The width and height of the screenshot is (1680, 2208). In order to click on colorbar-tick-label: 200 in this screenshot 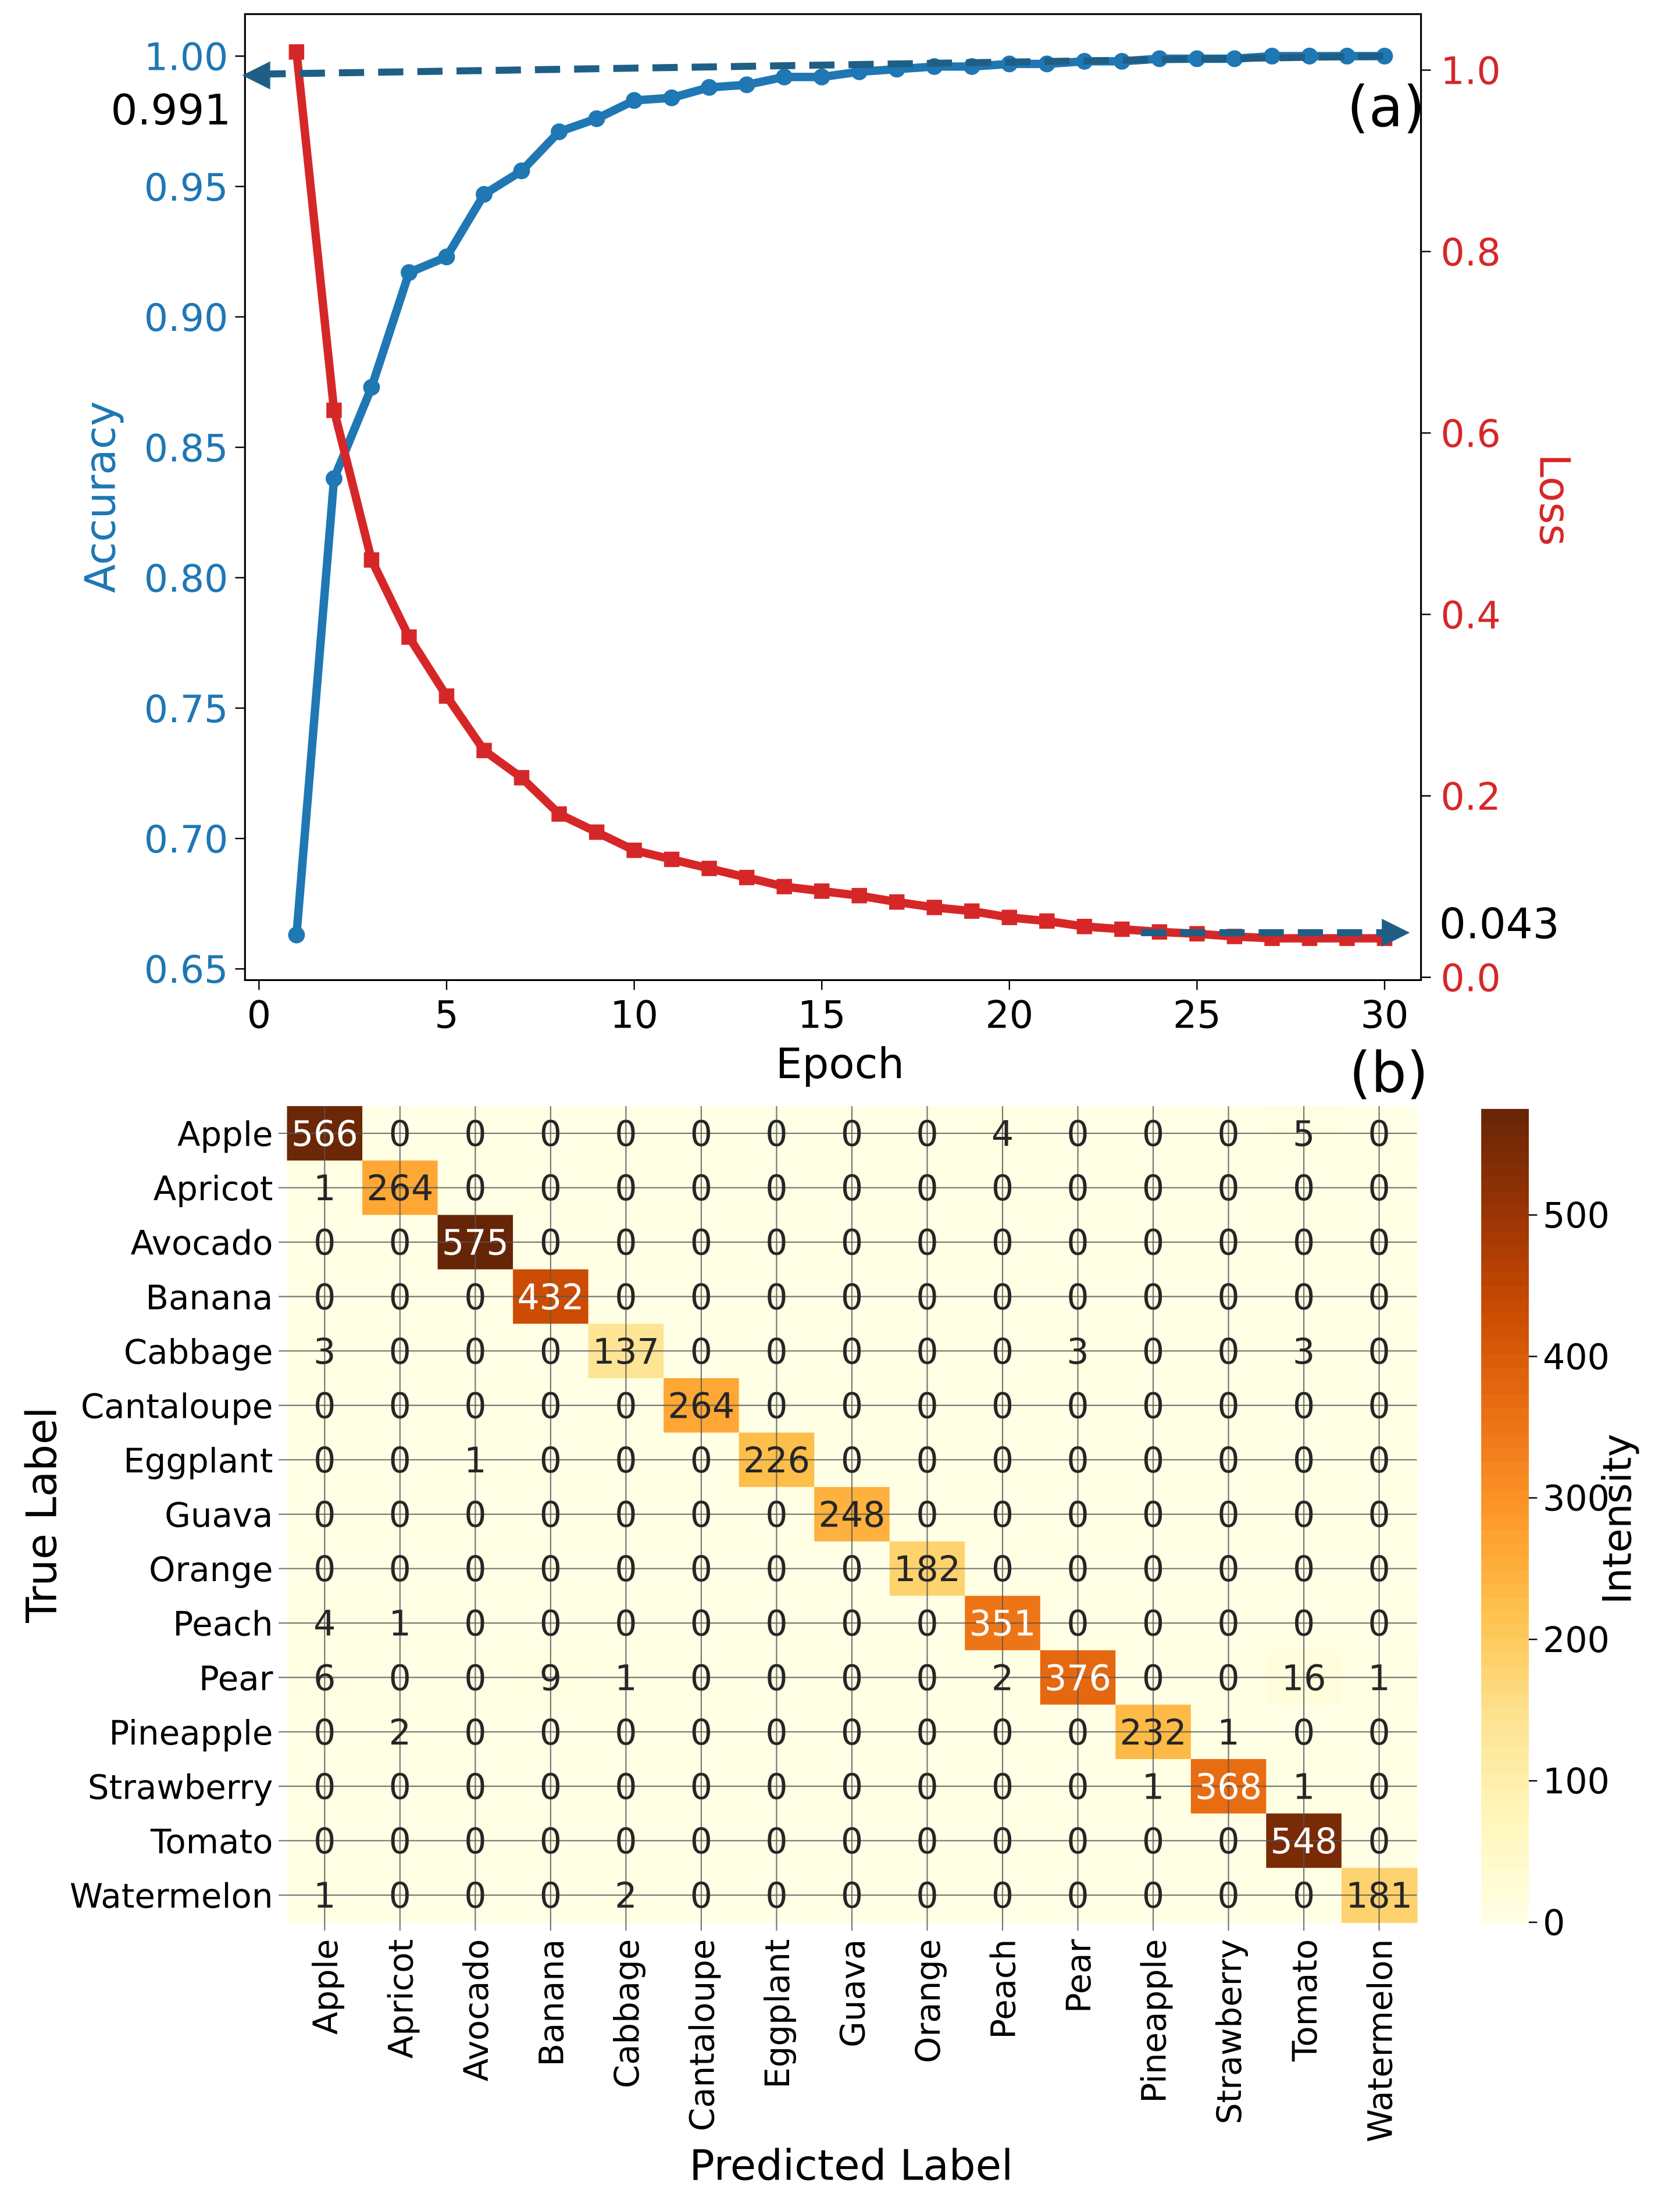, I will do `click(1576, 1640)`.